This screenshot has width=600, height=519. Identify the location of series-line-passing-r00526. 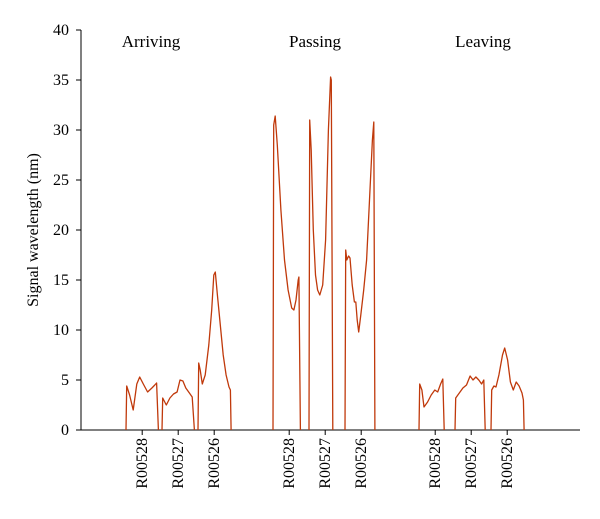
(360, 276).